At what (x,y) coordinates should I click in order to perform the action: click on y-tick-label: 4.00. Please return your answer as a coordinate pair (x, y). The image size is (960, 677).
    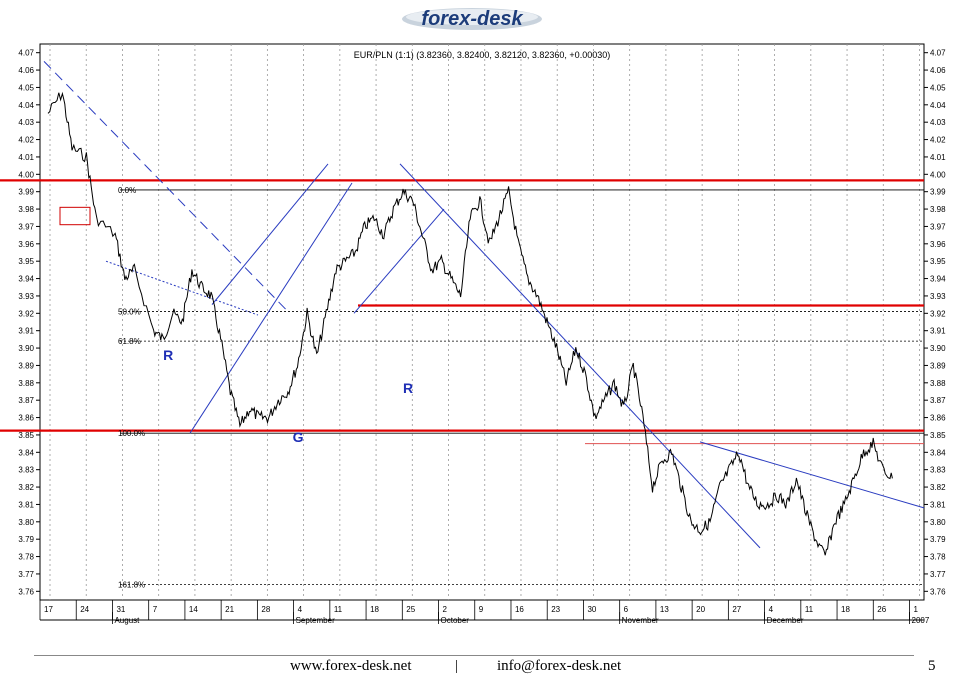
    Looking at the image, I should click on (938, 174).